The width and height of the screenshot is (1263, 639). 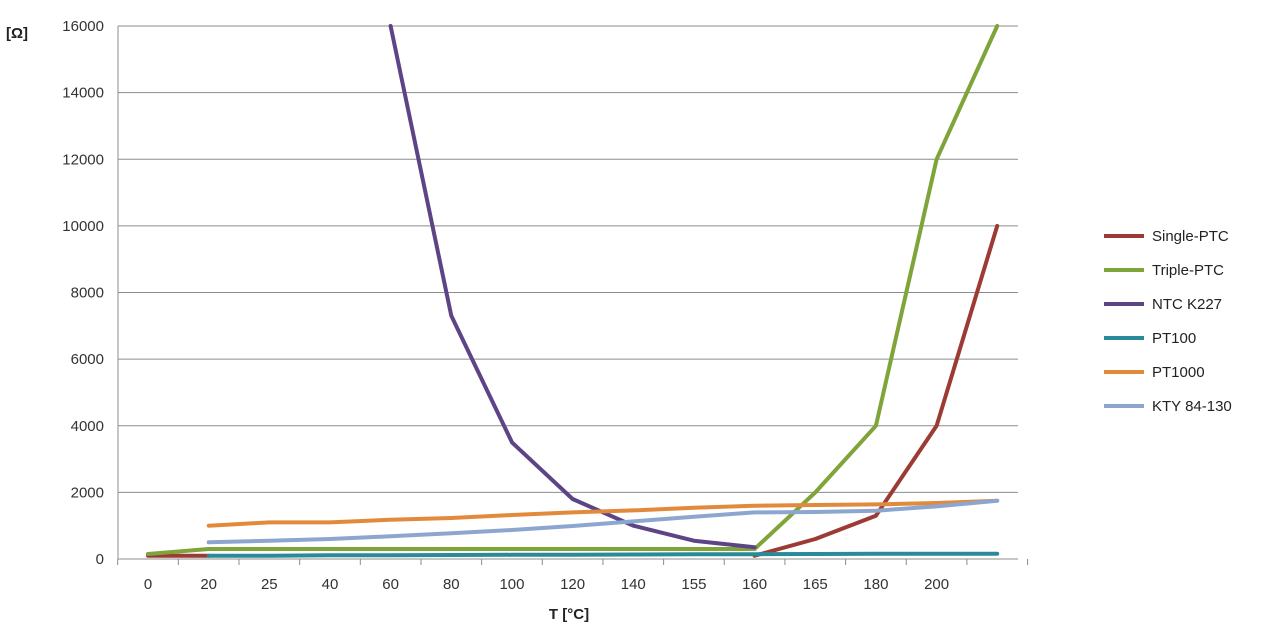 What do you see at coordinates (511, 584) in the screenshot?
I see `x-tick-label: 100` at bounding box center [511, 584].